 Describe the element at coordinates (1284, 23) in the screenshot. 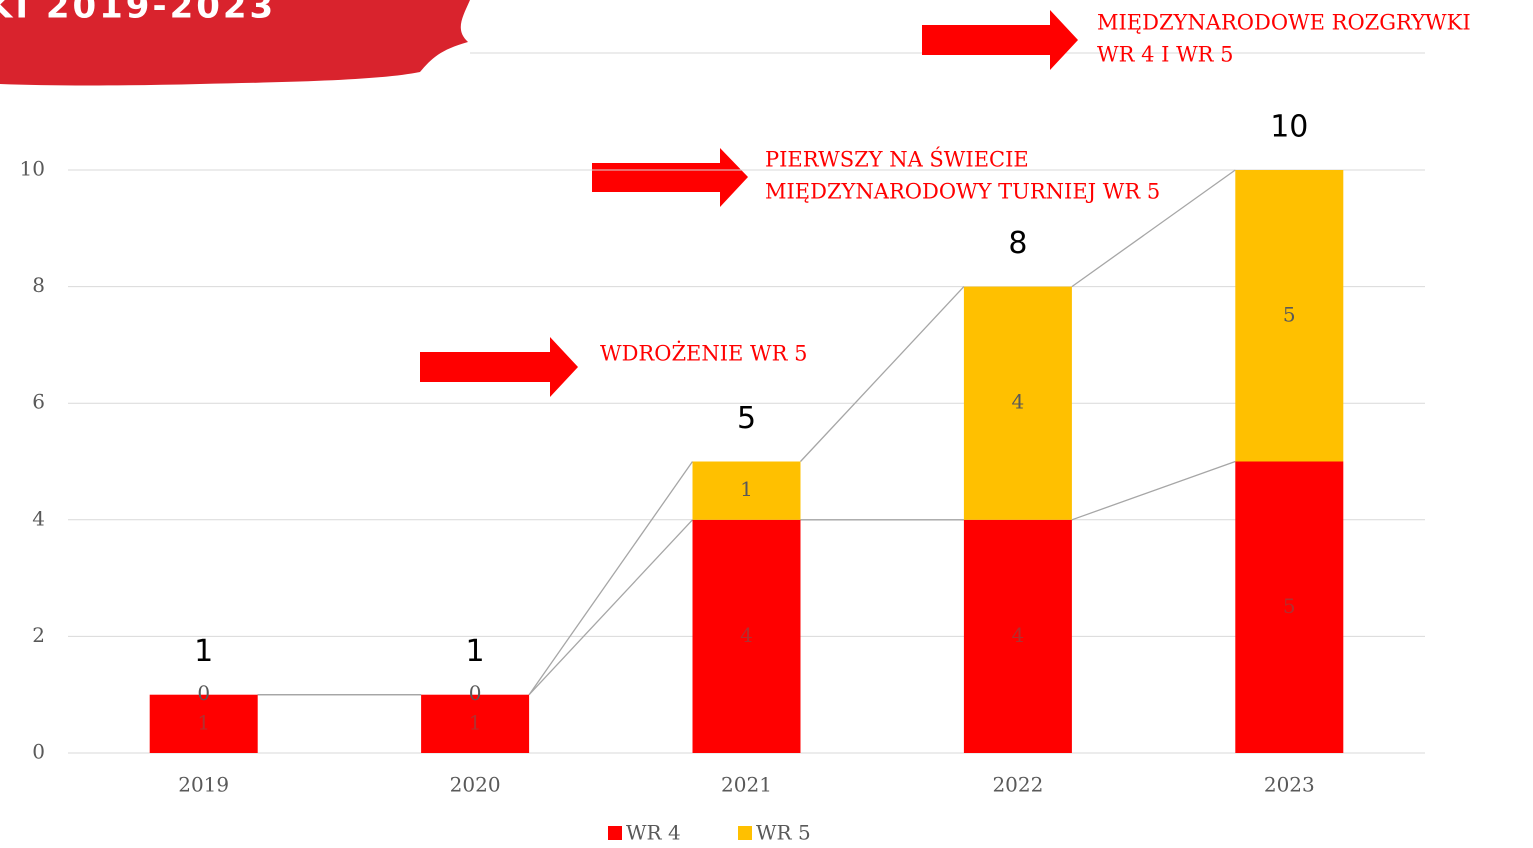

I see `annotation: MIĘDZYNARODOWE ROZGRYWKI` at that location.